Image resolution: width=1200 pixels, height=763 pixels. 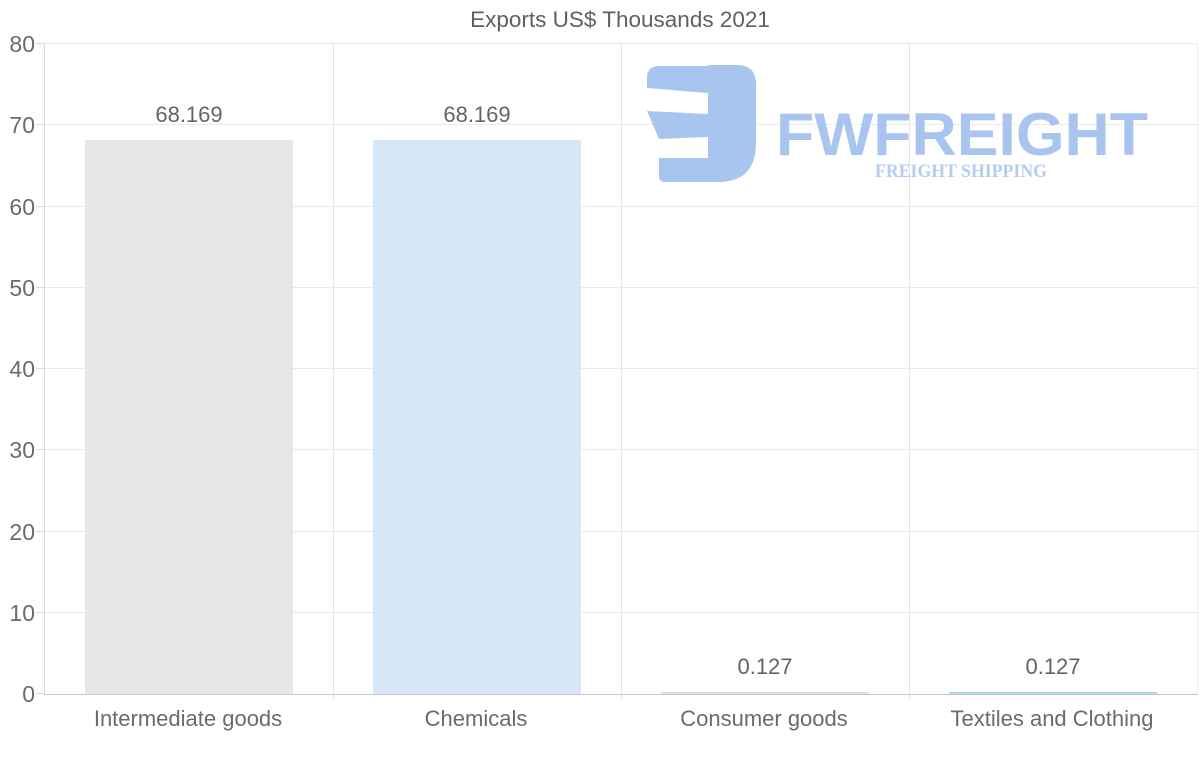 What do you see at coordinates (22, 612) in the screenshot?
I see `y-tick-label-10: 10` at bounding box center [22, 612].